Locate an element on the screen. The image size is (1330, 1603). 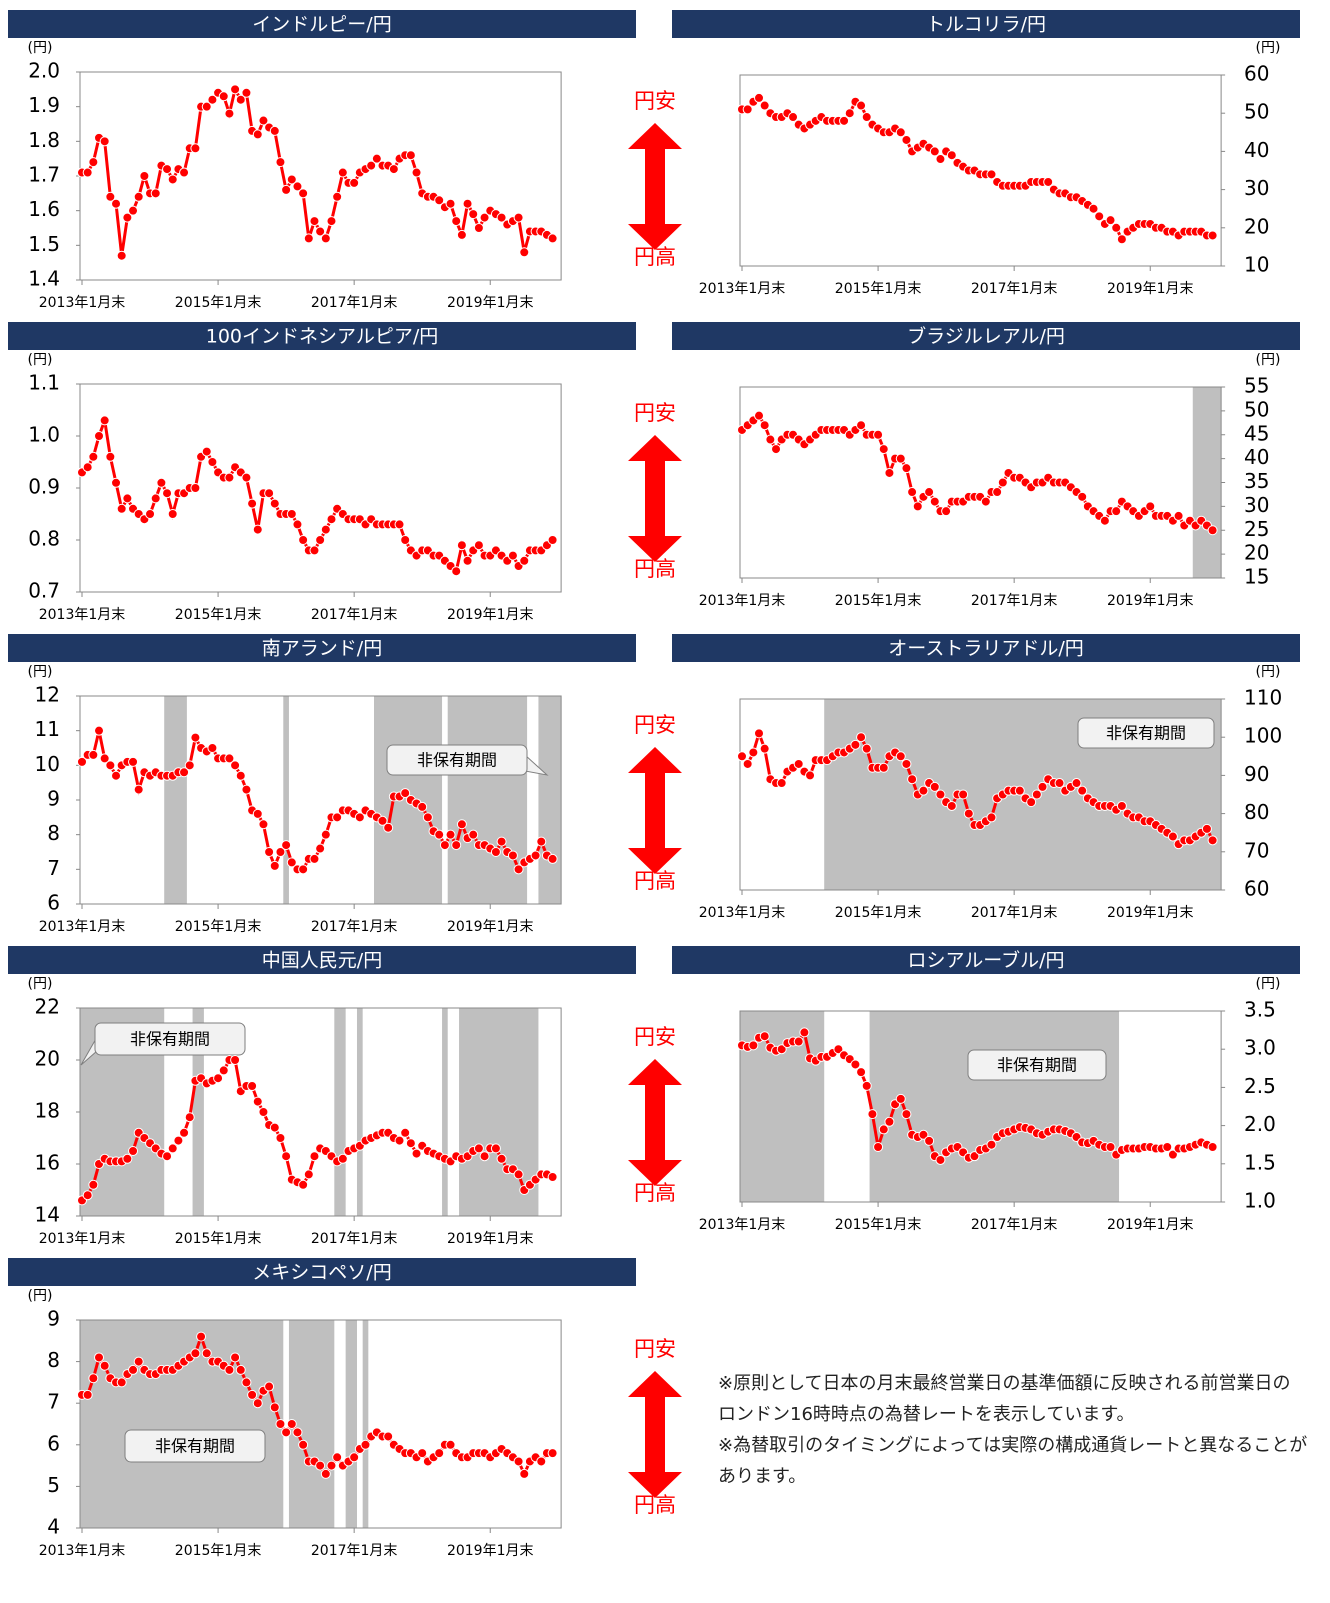
chart-header is located at coordinates (322, 1272).